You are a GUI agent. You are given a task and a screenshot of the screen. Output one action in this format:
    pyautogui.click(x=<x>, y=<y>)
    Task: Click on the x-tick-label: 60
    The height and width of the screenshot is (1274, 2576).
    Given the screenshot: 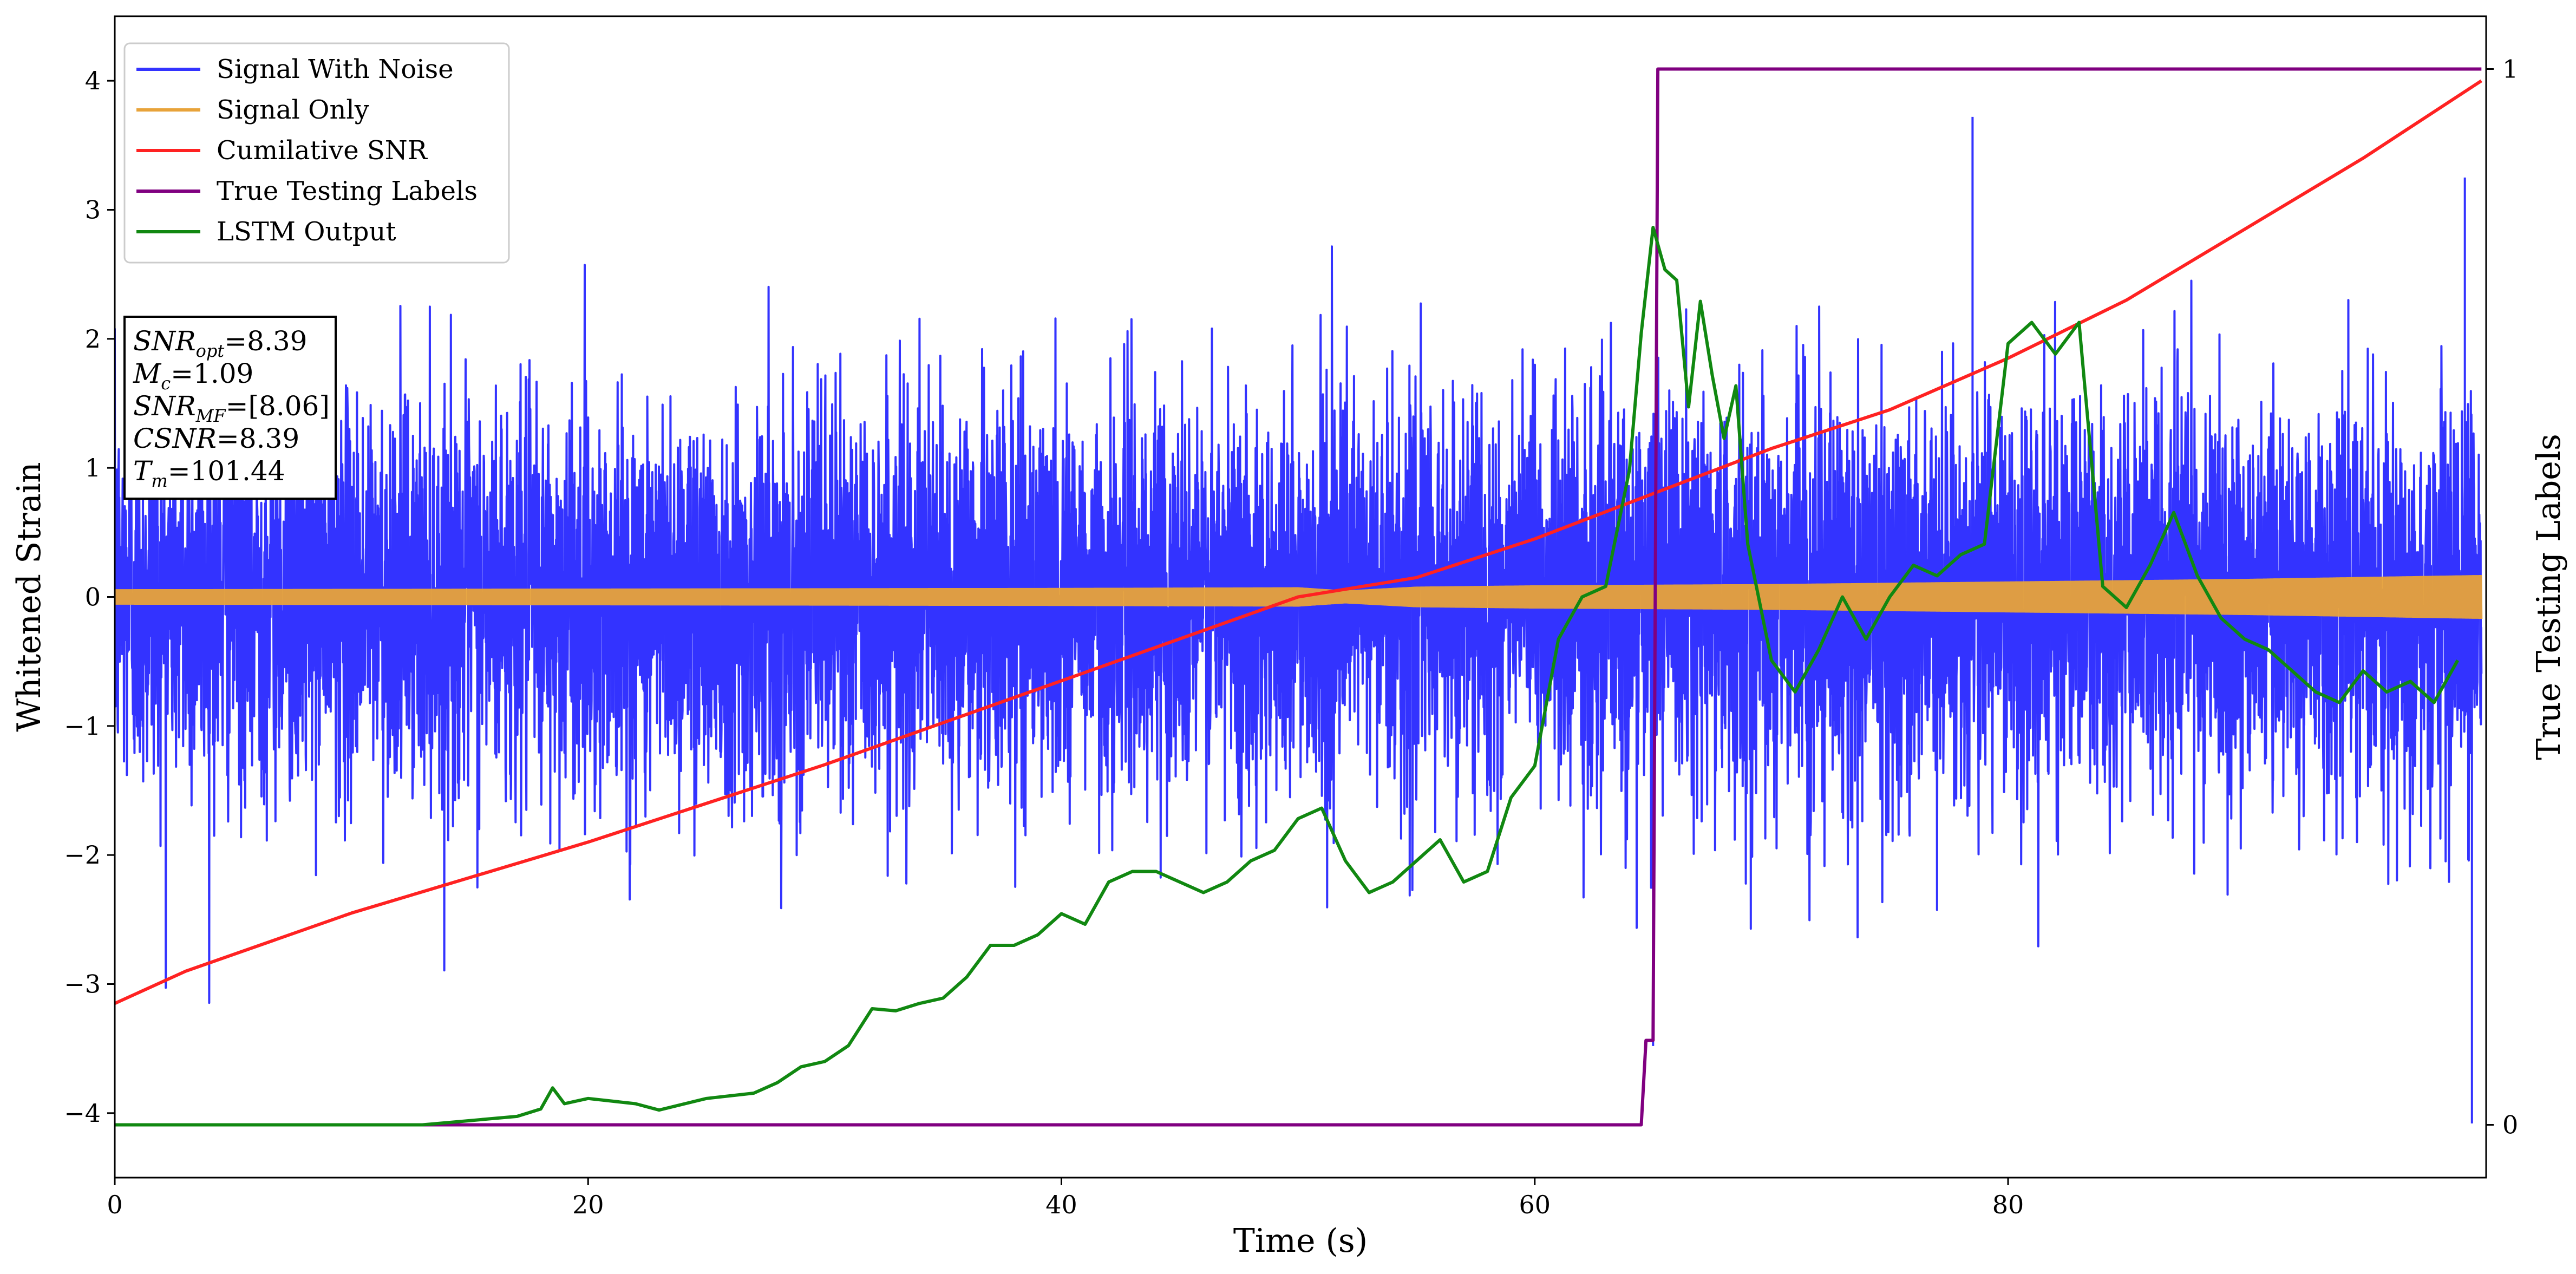 What is the action you would take?
    pyautogui.click(x=1535, y=1204)
    